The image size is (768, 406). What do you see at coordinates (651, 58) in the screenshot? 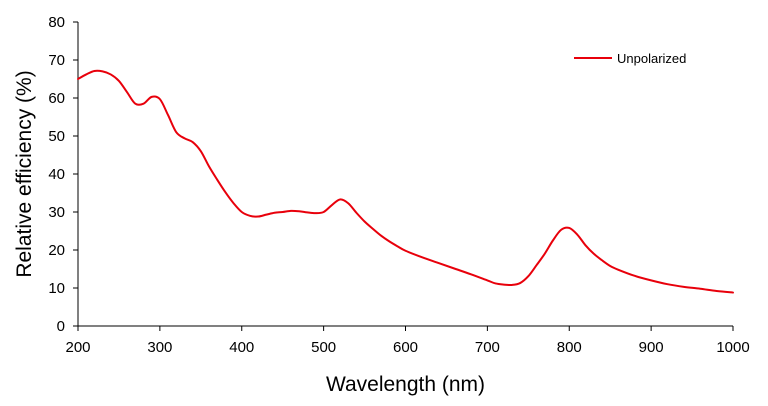
I see `legend-label-unpolarized: Unpolarized` at bounding box center [651, 58].